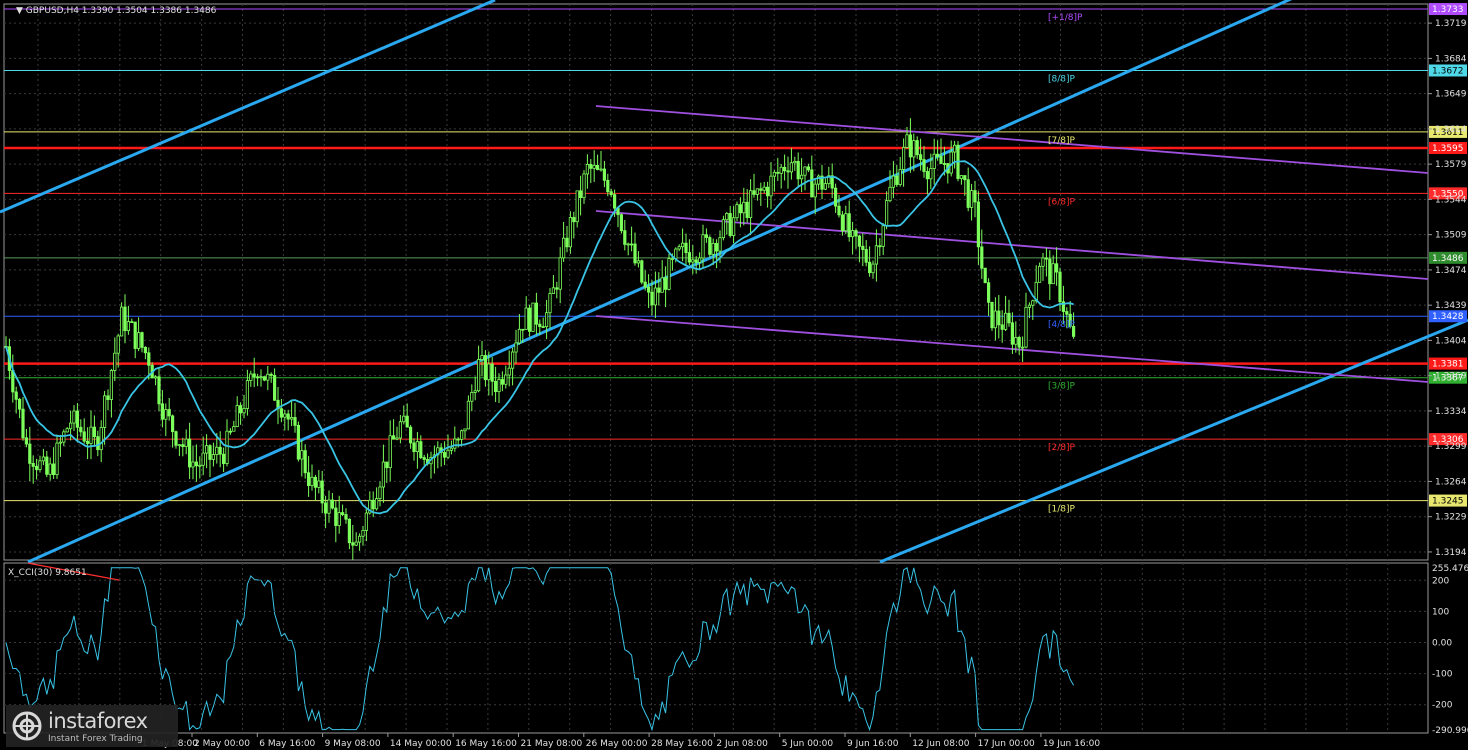 This screenshot has height=750, width=1468. I want to click on price-tick-label: 1.3579, so click(1451, 165).